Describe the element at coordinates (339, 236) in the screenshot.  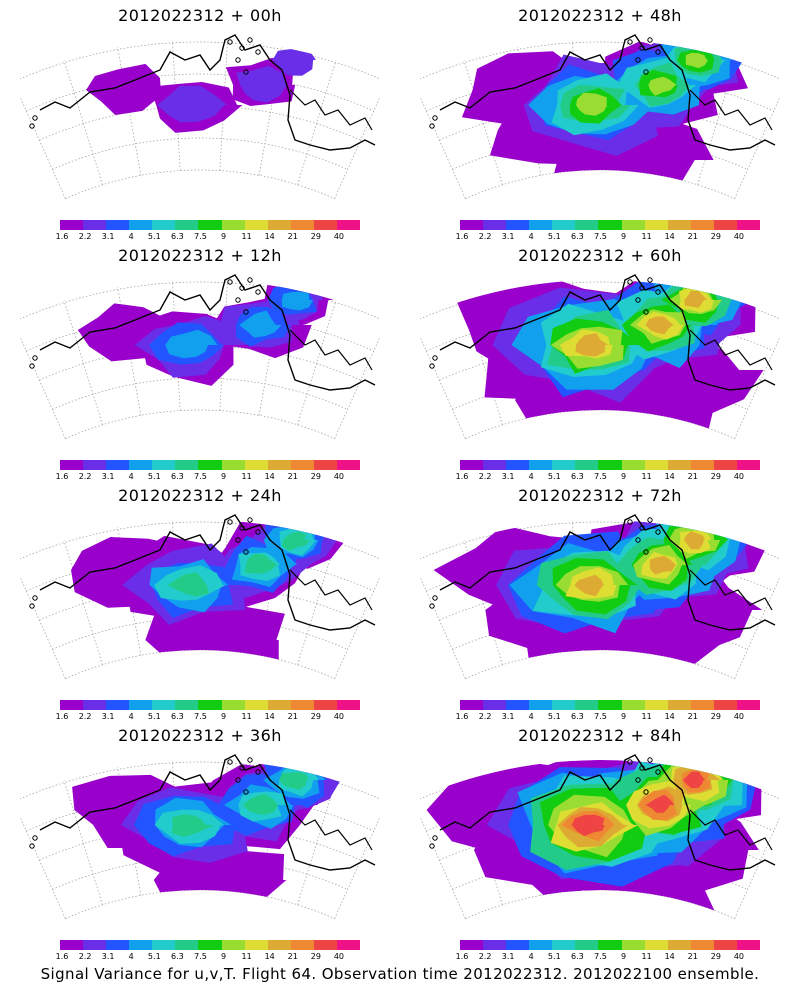
I see `colorbar-tick-label: 40` at that location.